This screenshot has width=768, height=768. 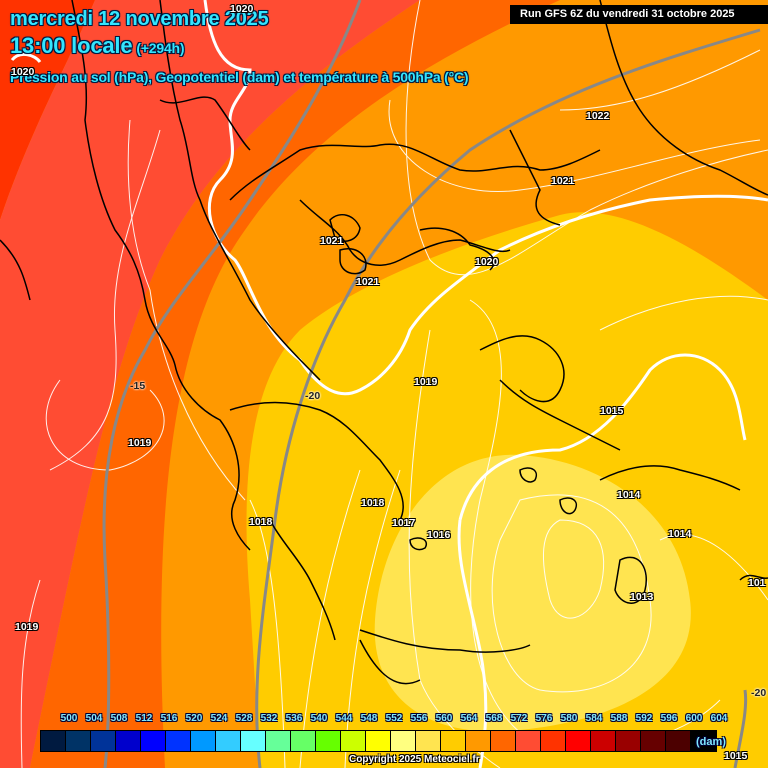 What do you see at coordinates (294, 718) in the screenshot?
I see `legend-tick: 536` at bounding box center [294, 718].